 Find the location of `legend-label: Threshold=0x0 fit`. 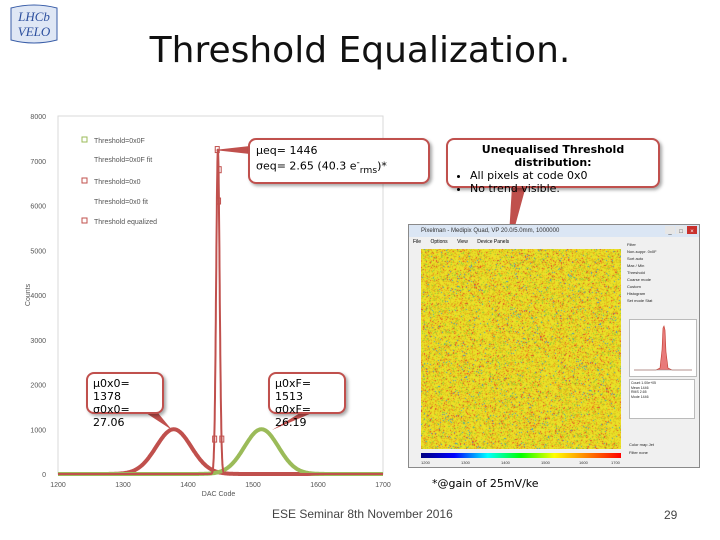

legend-label: Threshold=0x0 fit is located at coordinates (121, 202).